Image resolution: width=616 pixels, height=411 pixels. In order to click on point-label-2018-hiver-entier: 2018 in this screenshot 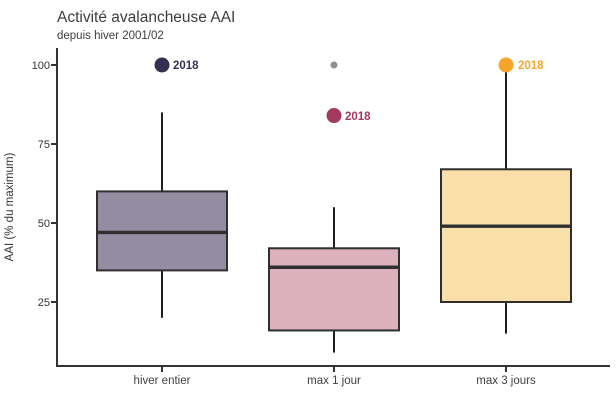, I will do `click(186, 66)`.